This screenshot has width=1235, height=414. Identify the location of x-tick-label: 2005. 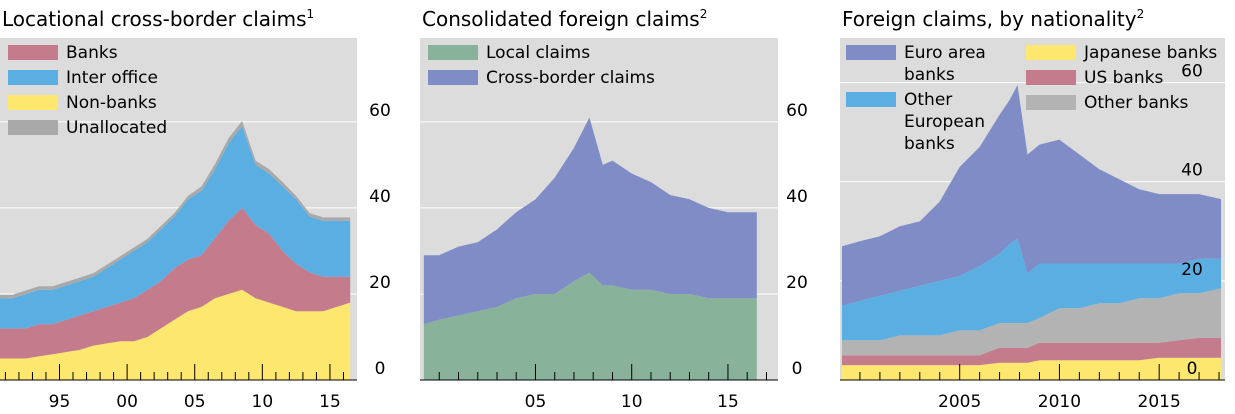
(959, 402).